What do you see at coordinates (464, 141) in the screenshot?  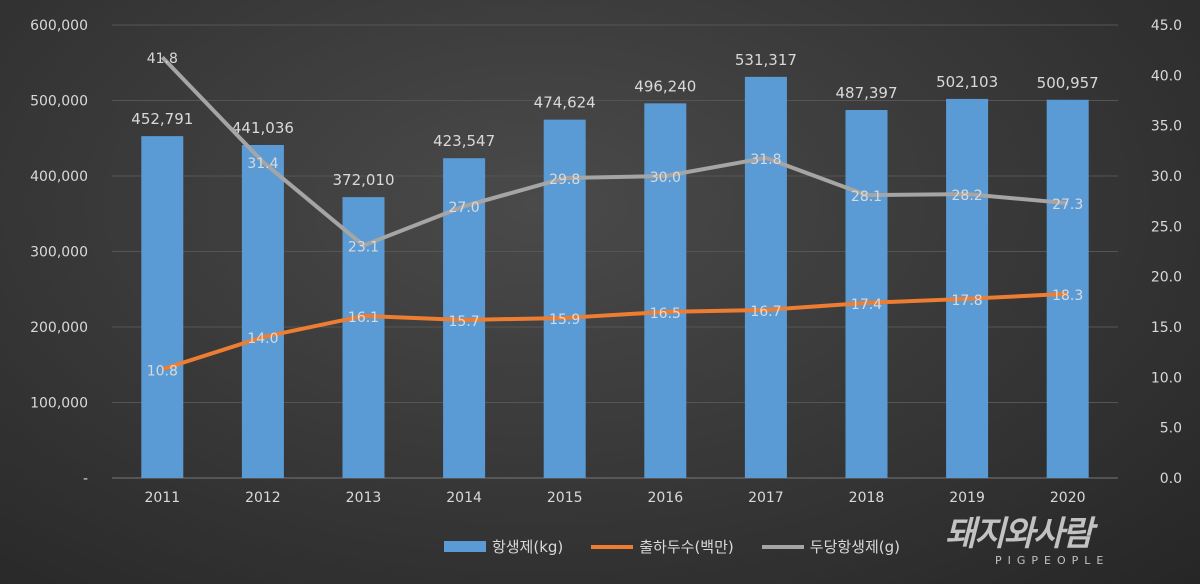 I see `bar-data-label: 423,547` at bounding box center [464, 141].